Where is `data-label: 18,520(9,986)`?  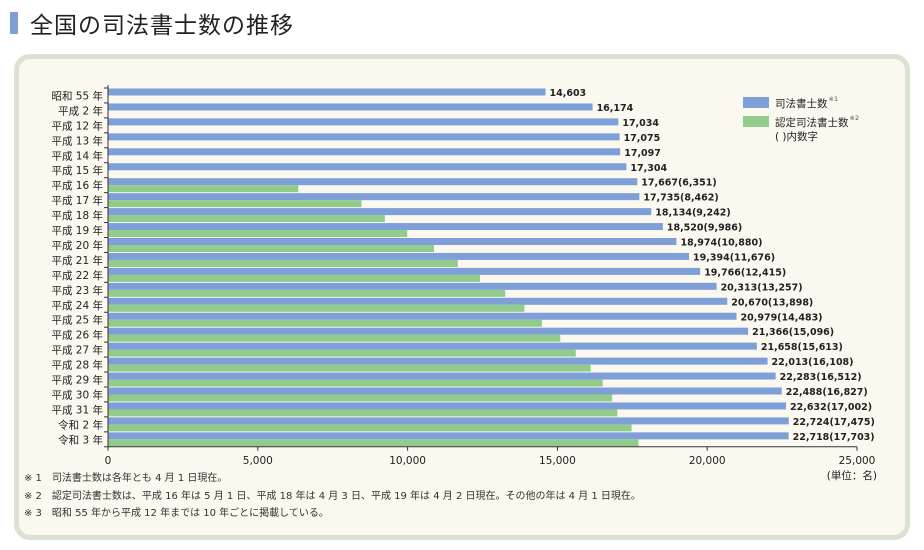
data-label: 18,520(9,986) is located at coordinates (704, 228).